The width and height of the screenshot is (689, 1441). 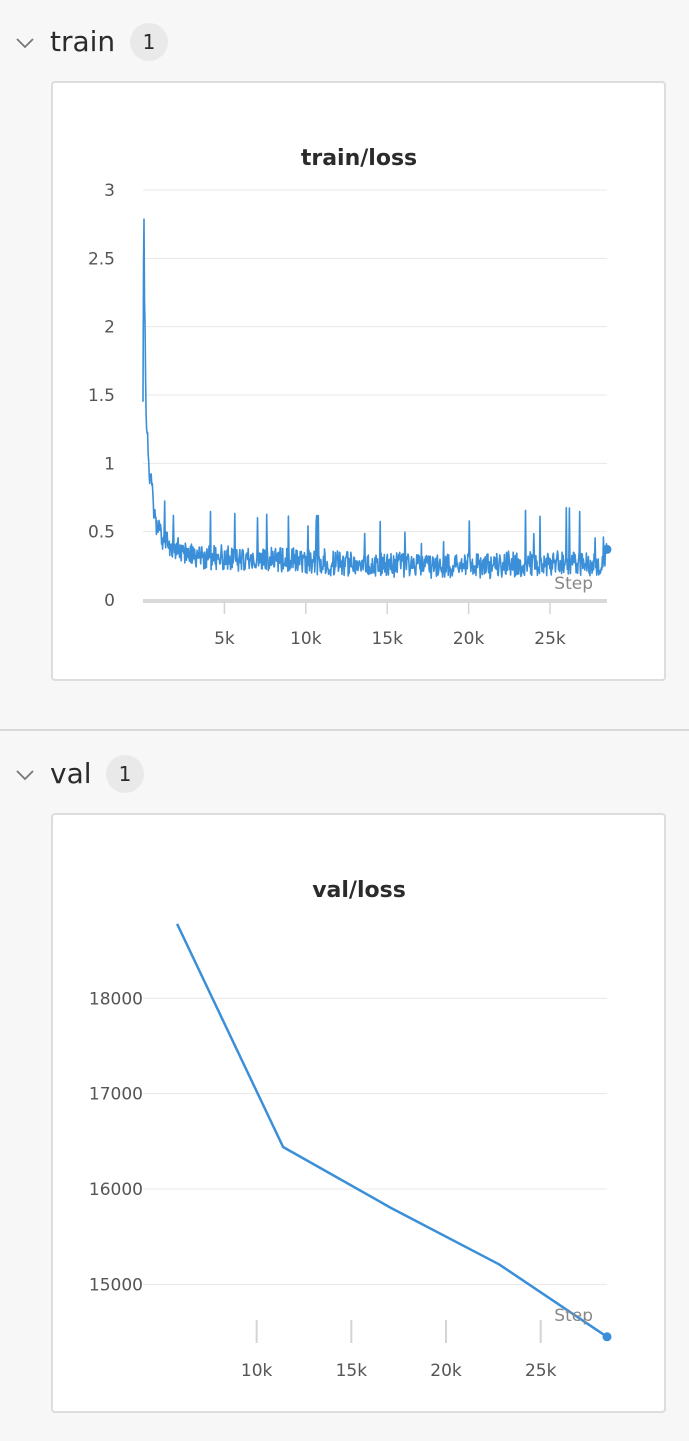 I want to click on y-tick-label: 0.5, so click(x=101, y=533).